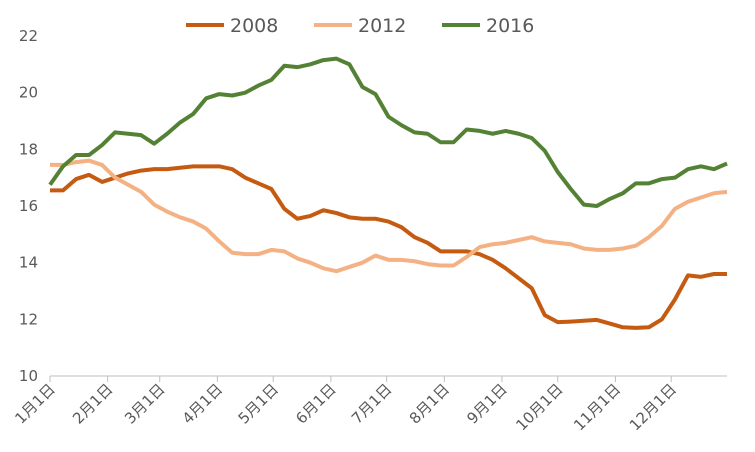 Image resolution: width=755 pixels, height=452 pixels. Describe the element at coordinates (486, 403) in the screenshot. I see `x-tick-label: 9月1日` at that location.